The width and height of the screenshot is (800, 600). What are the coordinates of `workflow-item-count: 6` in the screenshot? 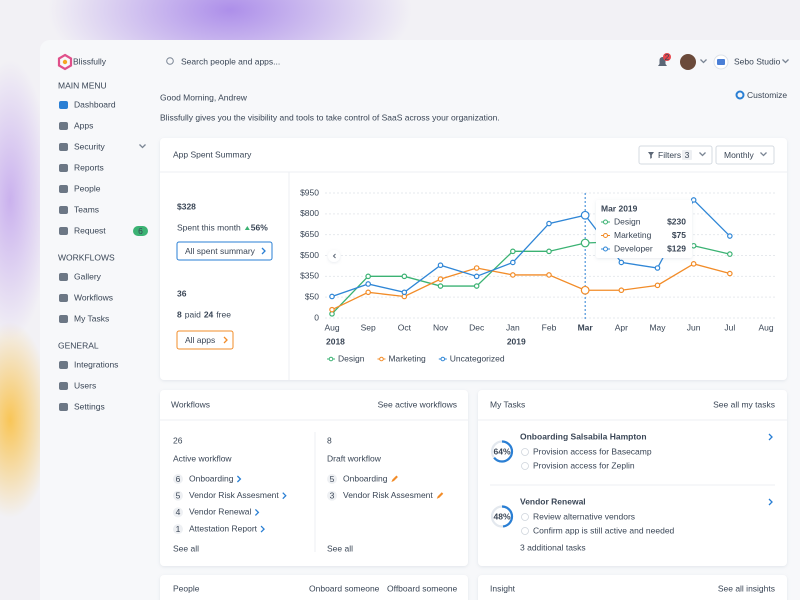 It's located at (178, 479).